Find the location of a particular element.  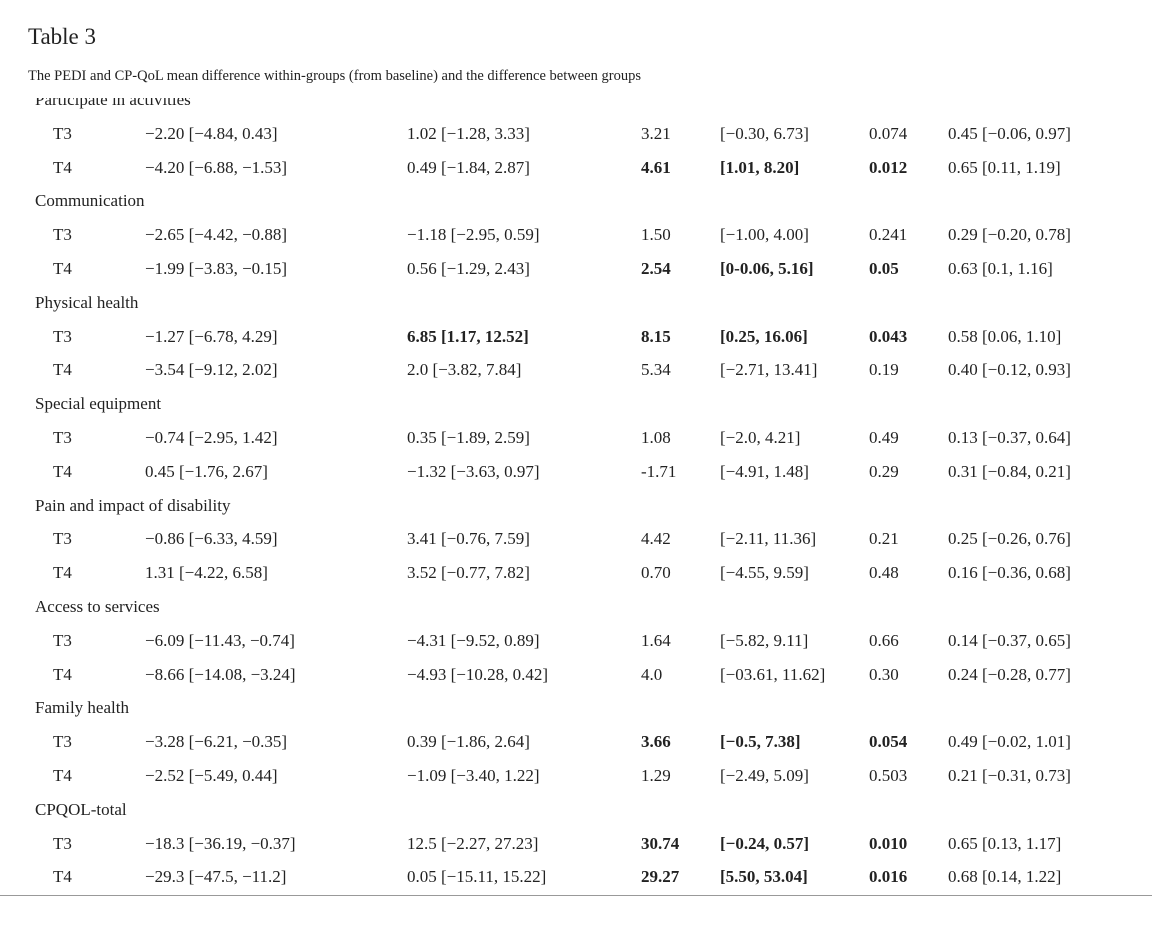

cell: −1.32 [−3.63, 0.97] is located at coordinates (473, 471).